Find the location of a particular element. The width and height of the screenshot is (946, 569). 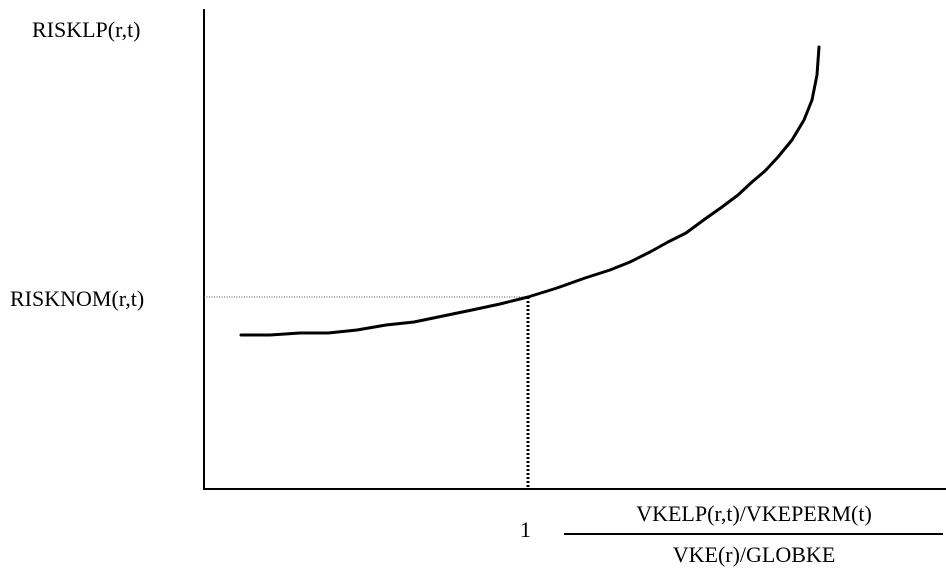

x-tick-label-1: 1 is located at coordinates (525, 529).